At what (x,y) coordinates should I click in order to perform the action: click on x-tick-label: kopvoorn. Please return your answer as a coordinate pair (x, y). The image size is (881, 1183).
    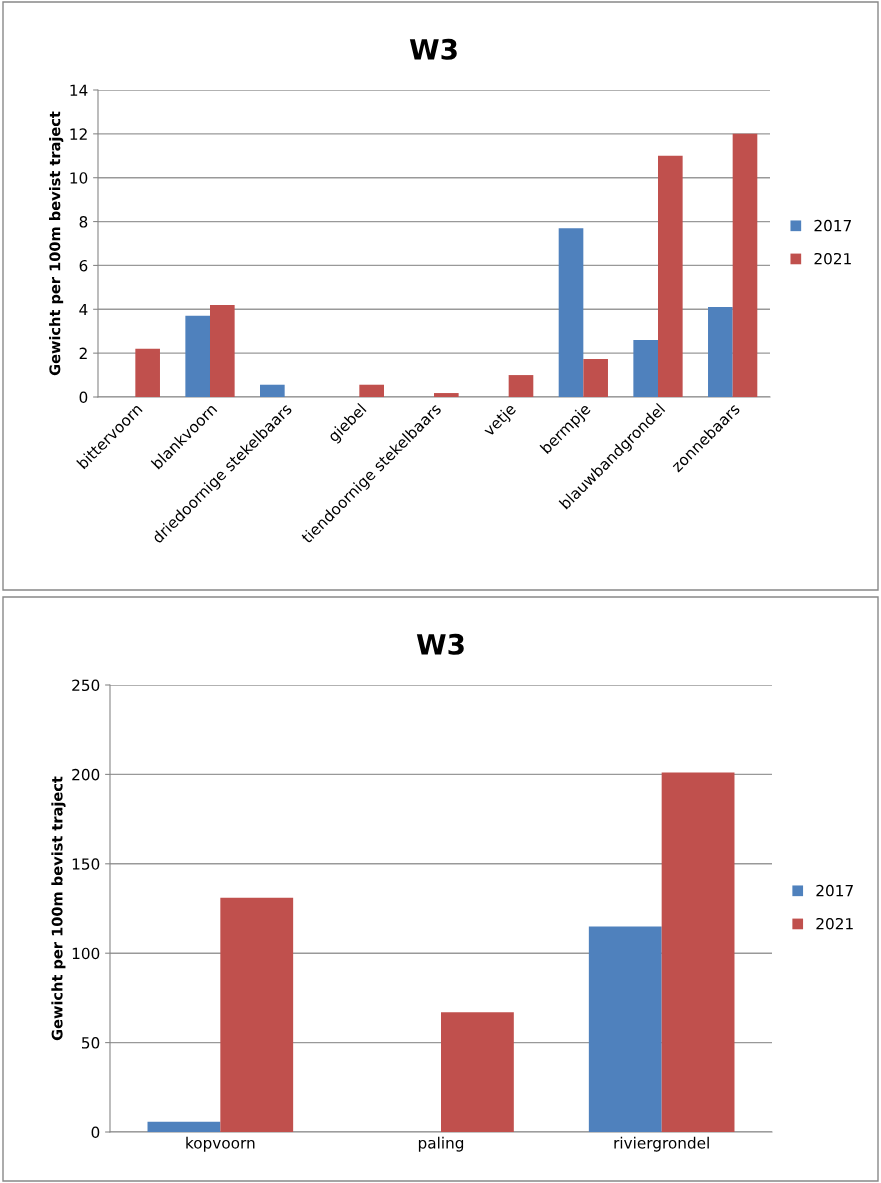
    Looking at the image, I should click on (220, 1144).